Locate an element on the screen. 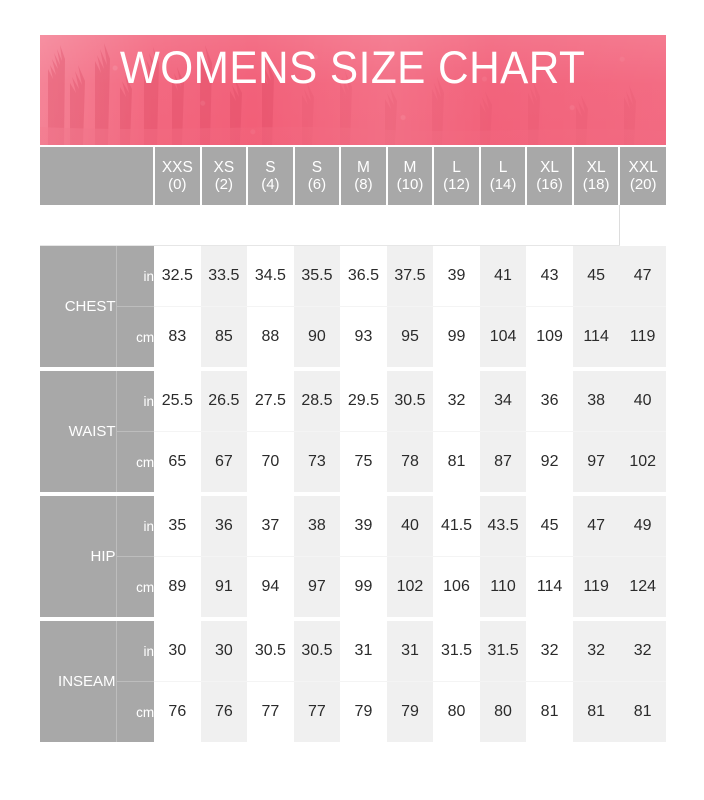  measurement-label-hip: HIP is located at coordinates (78, 556).